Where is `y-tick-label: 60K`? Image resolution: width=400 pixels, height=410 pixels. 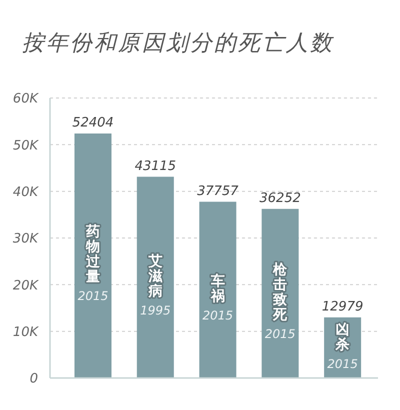
y-tick-label: 60K is located at coordinates (26, 99).